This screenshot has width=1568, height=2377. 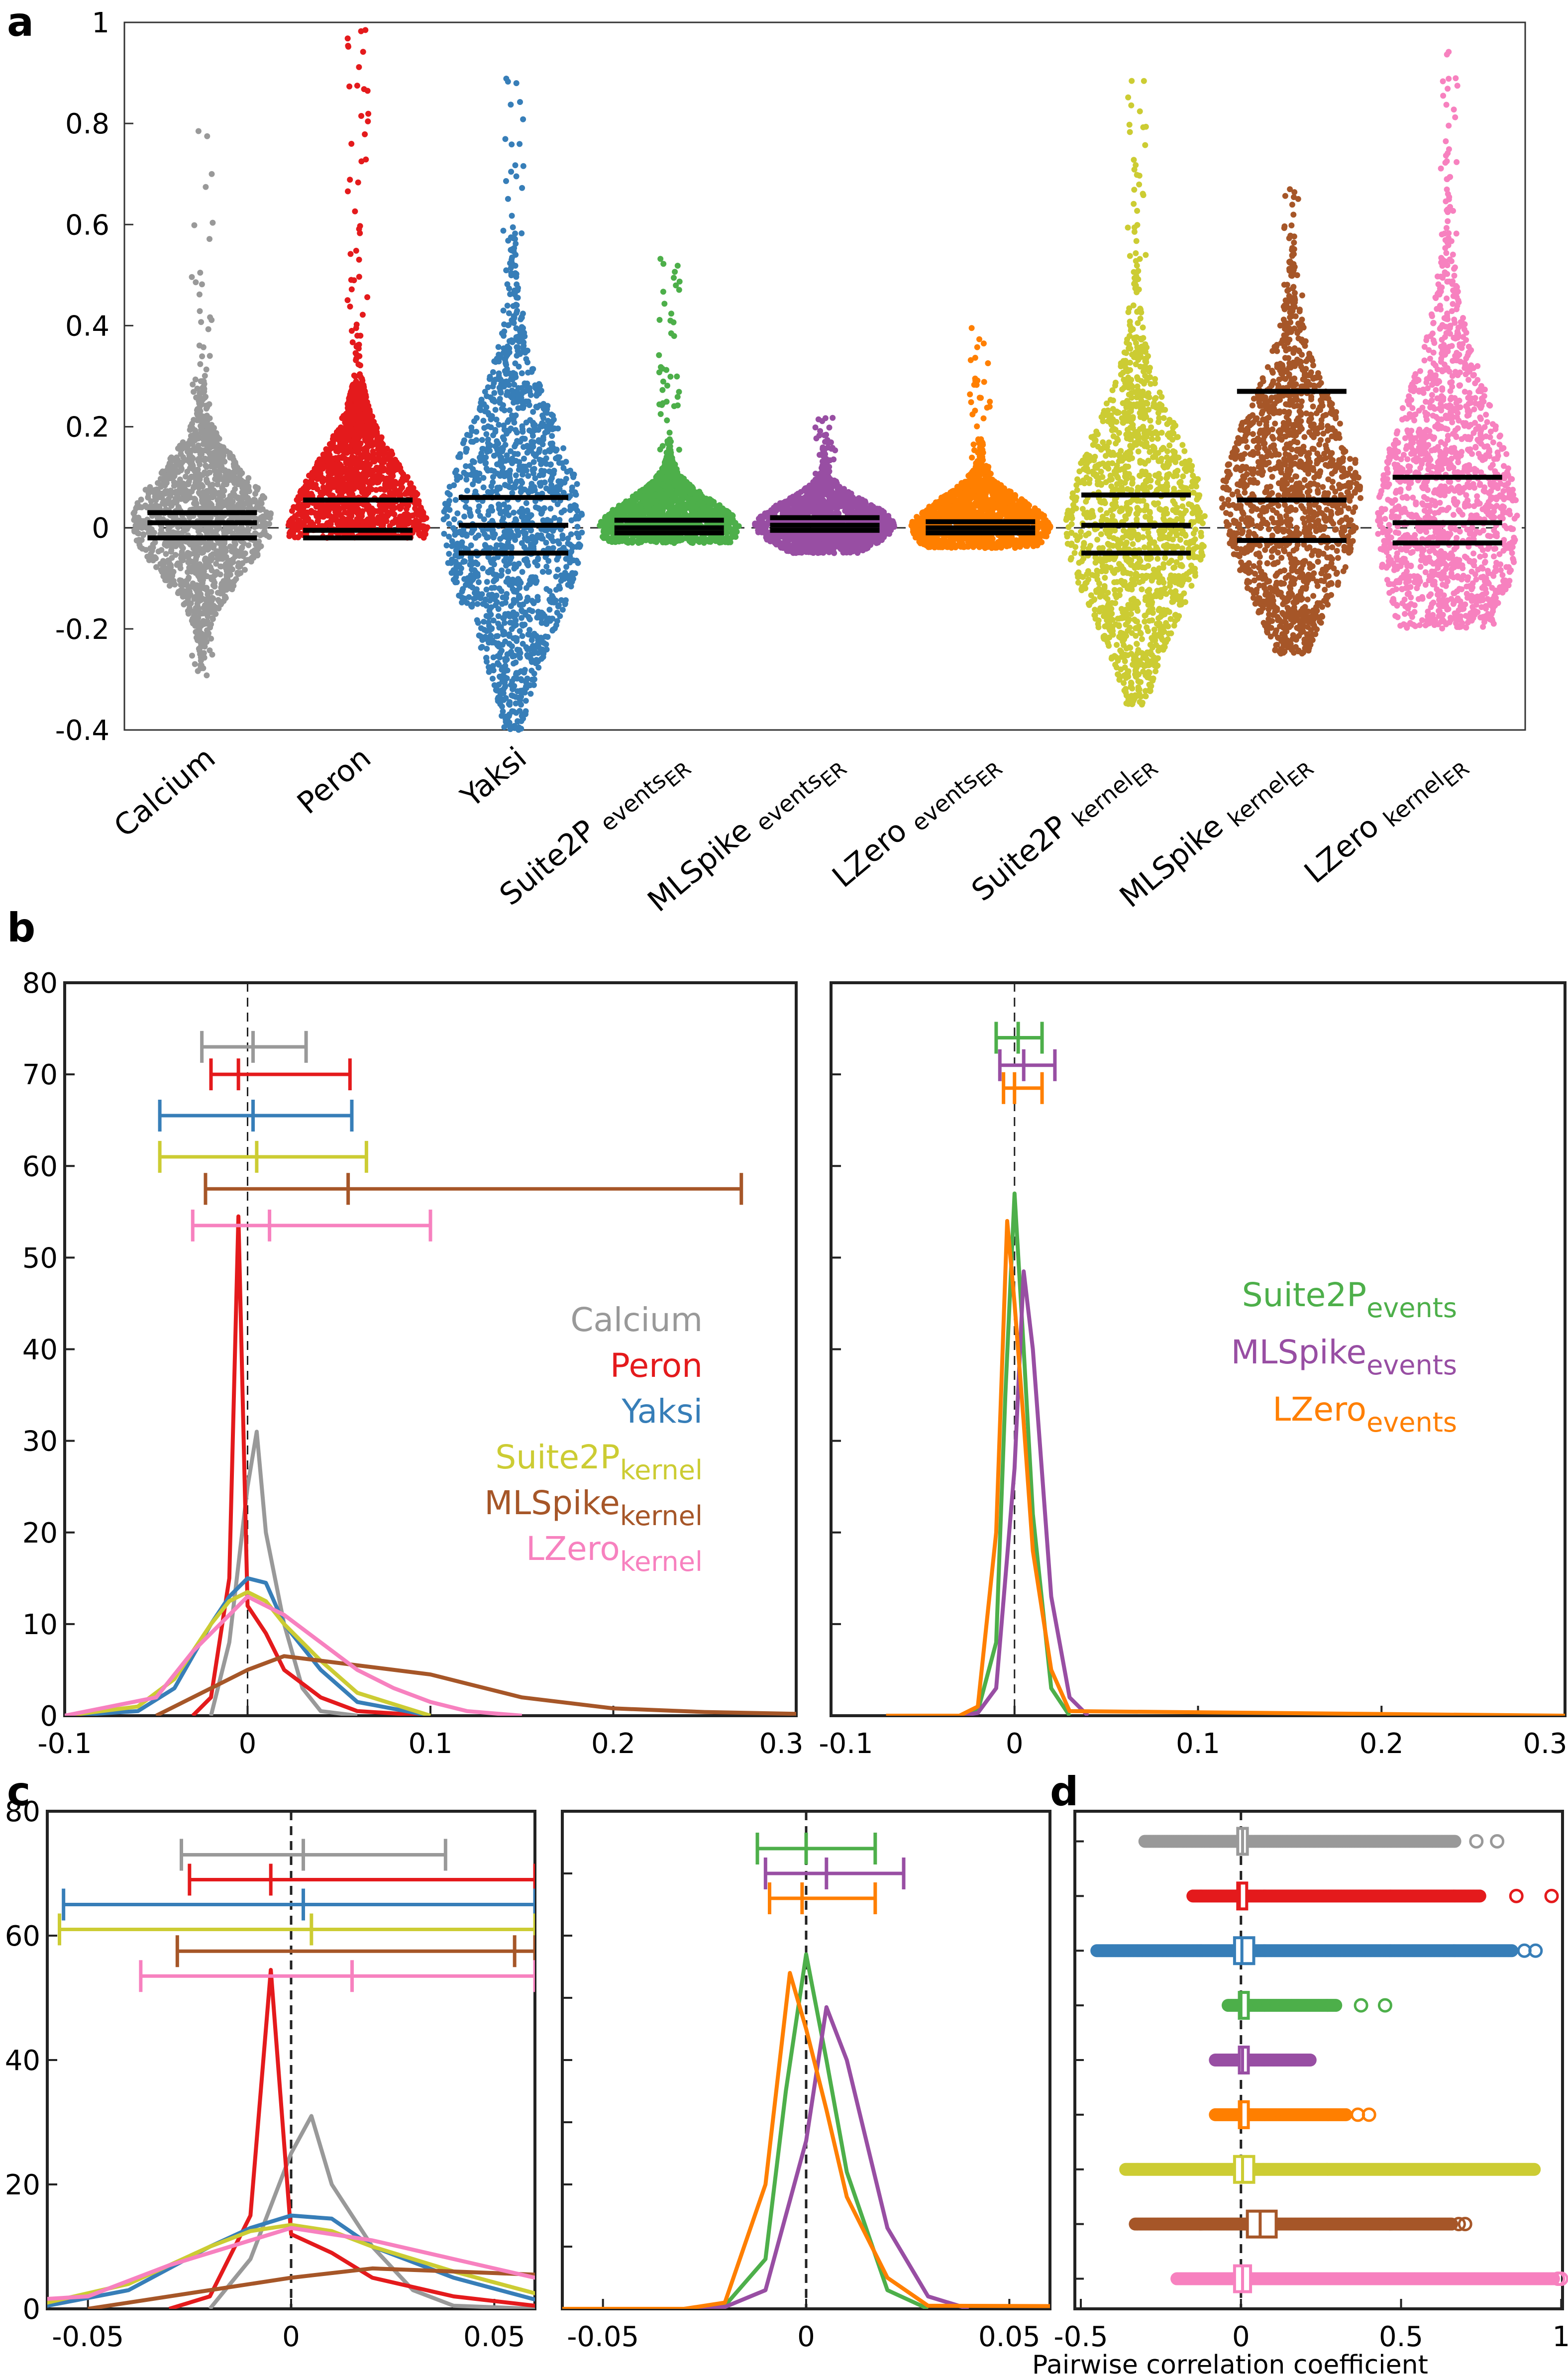 What do you see at coordinates (82, 731) in the screenshot?
I see `panel-a-ytick-label: -0.4` at bounding box center [82, 731].